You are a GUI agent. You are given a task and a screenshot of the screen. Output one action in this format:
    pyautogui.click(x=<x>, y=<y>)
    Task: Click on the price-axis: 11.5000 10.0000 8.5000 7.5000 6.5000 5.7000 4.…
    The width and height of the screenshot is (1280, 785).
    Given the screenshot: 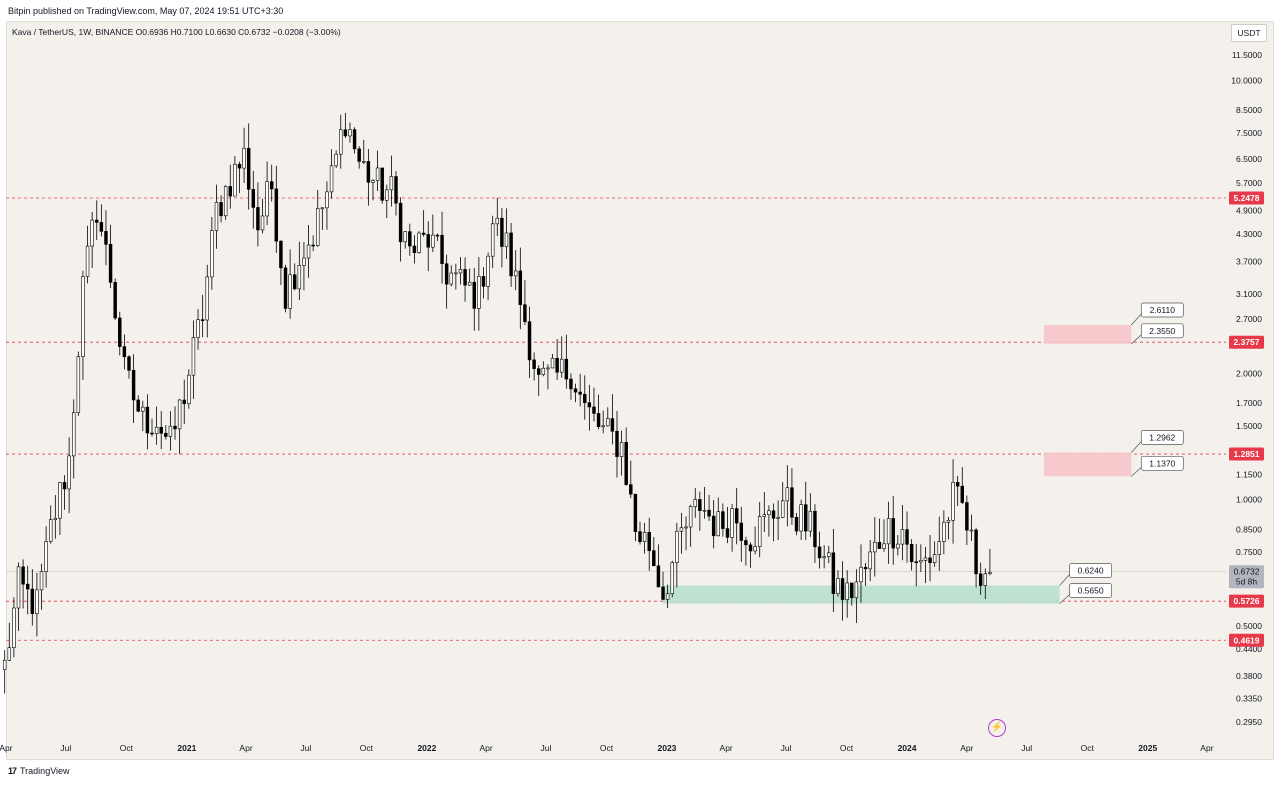 What is the action you would take?
    pyautogui.click(x=1246, y=388)
    